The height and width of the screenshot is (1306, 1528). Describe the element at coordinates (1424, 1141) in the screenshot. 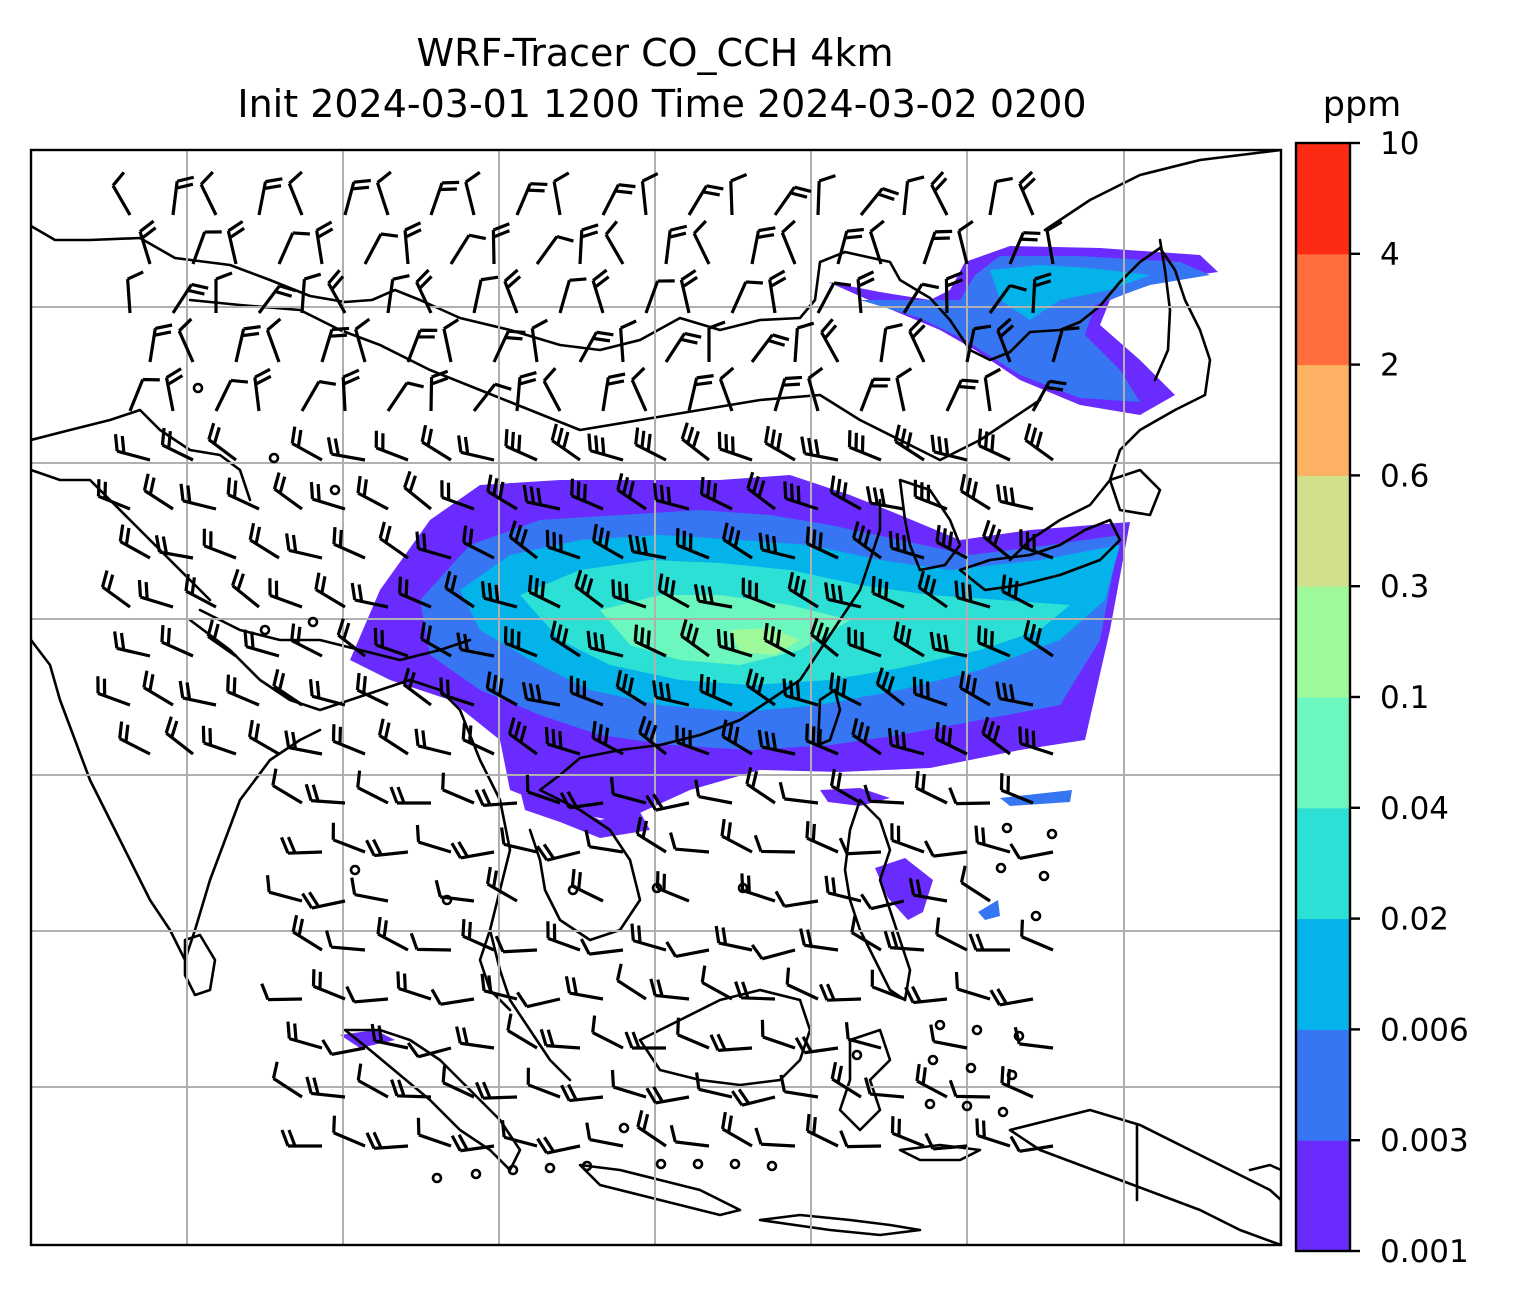

I see `colorbar-tick-label: 0.003` at that location.